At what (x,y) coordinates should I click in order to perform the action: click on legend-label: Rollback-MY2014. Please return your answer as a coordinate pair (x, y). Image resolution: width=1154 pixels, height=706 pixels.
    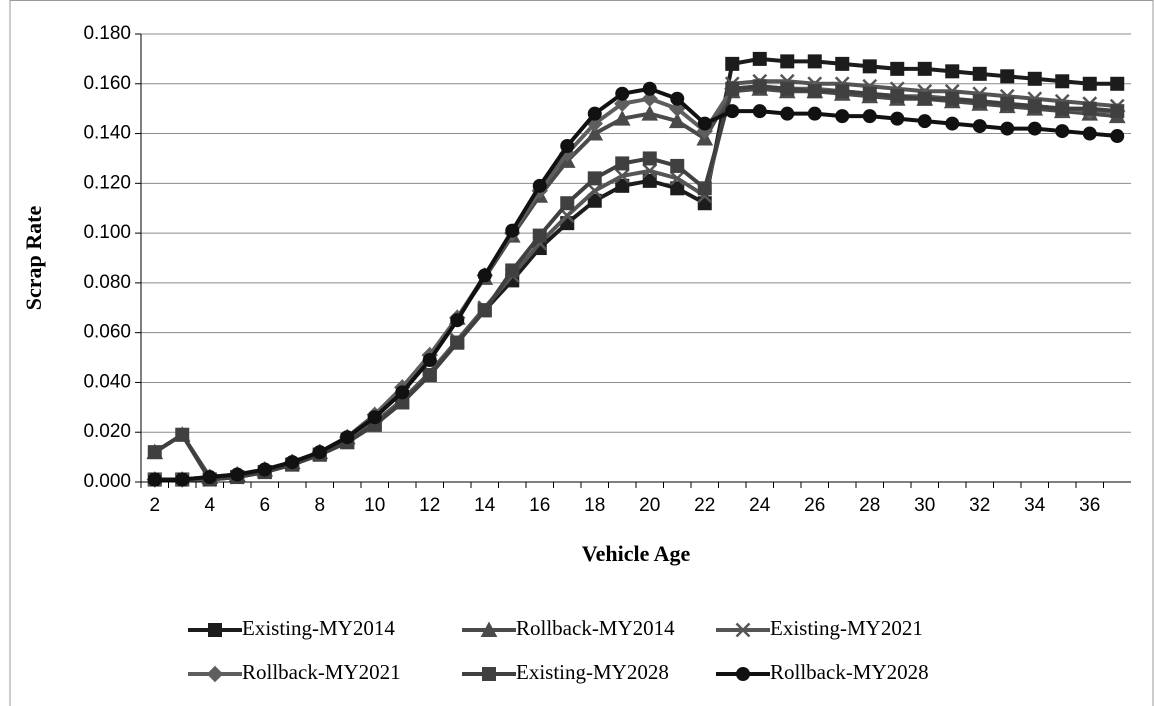
    Looking at the image, I should click on (595, 628).